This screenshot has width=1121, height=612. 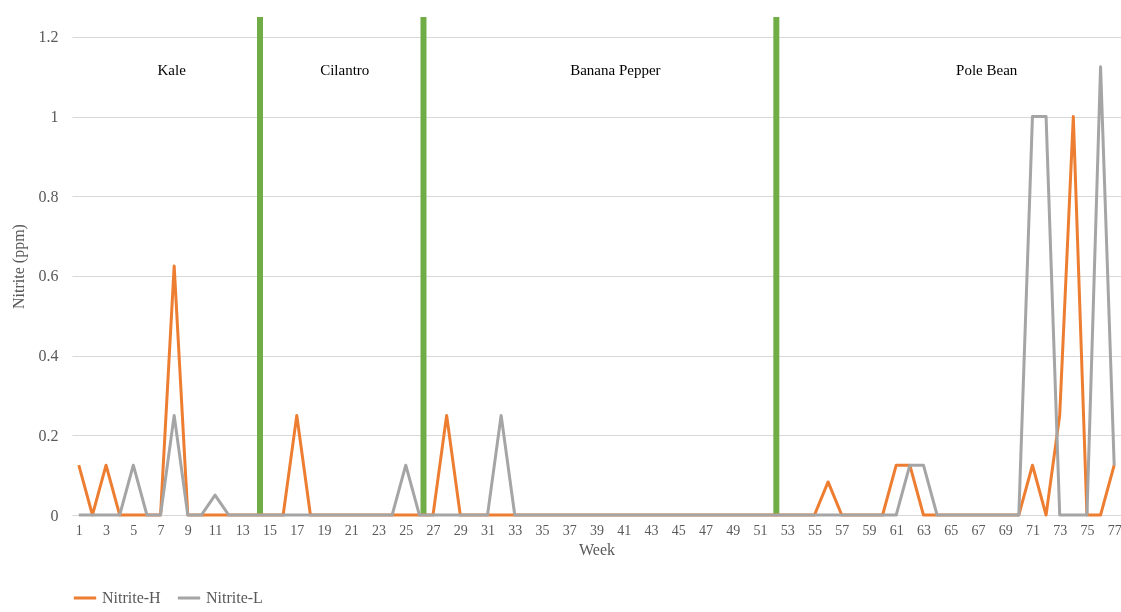 I want to click on x-tick-label: 63, so click(x=923, y=530).